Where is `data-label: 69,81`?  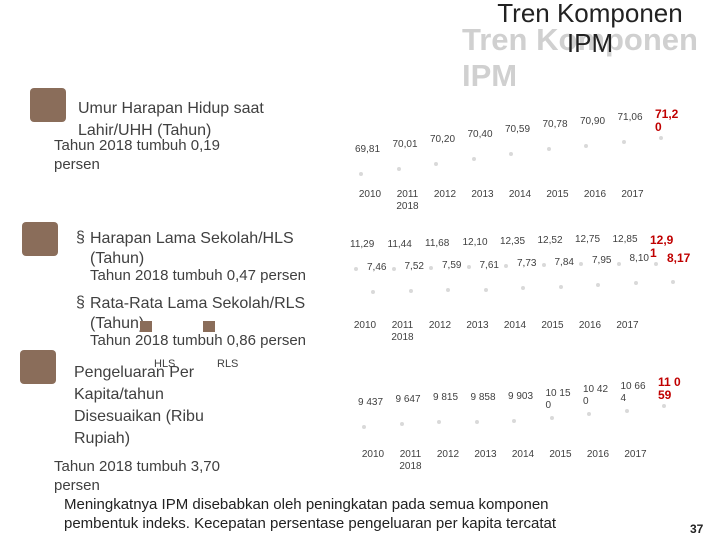 data-label: 69,81 is located at coordinates (368, 149).